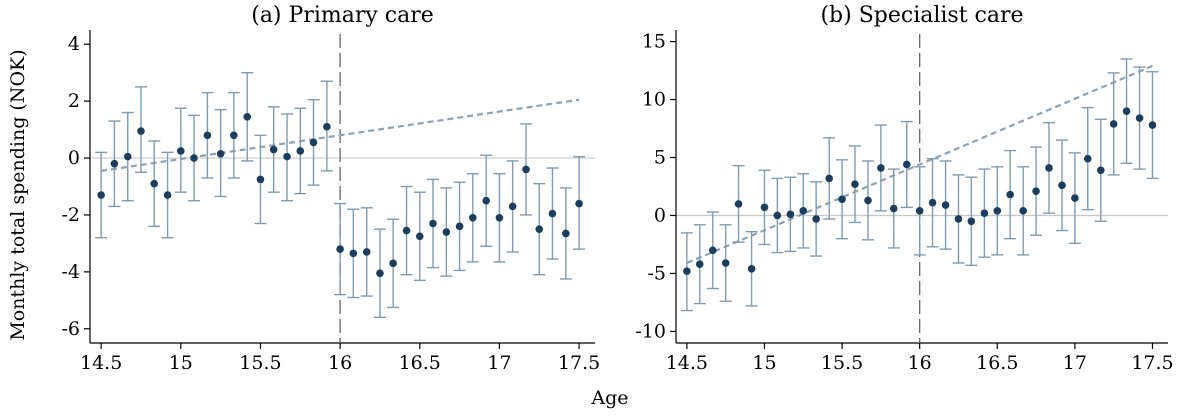 The image size is (1177, 416). What do you see at coordinates (609, 398) in the screenshot?
I see `x-axis-title: Age` at bounding box center [609, 398].